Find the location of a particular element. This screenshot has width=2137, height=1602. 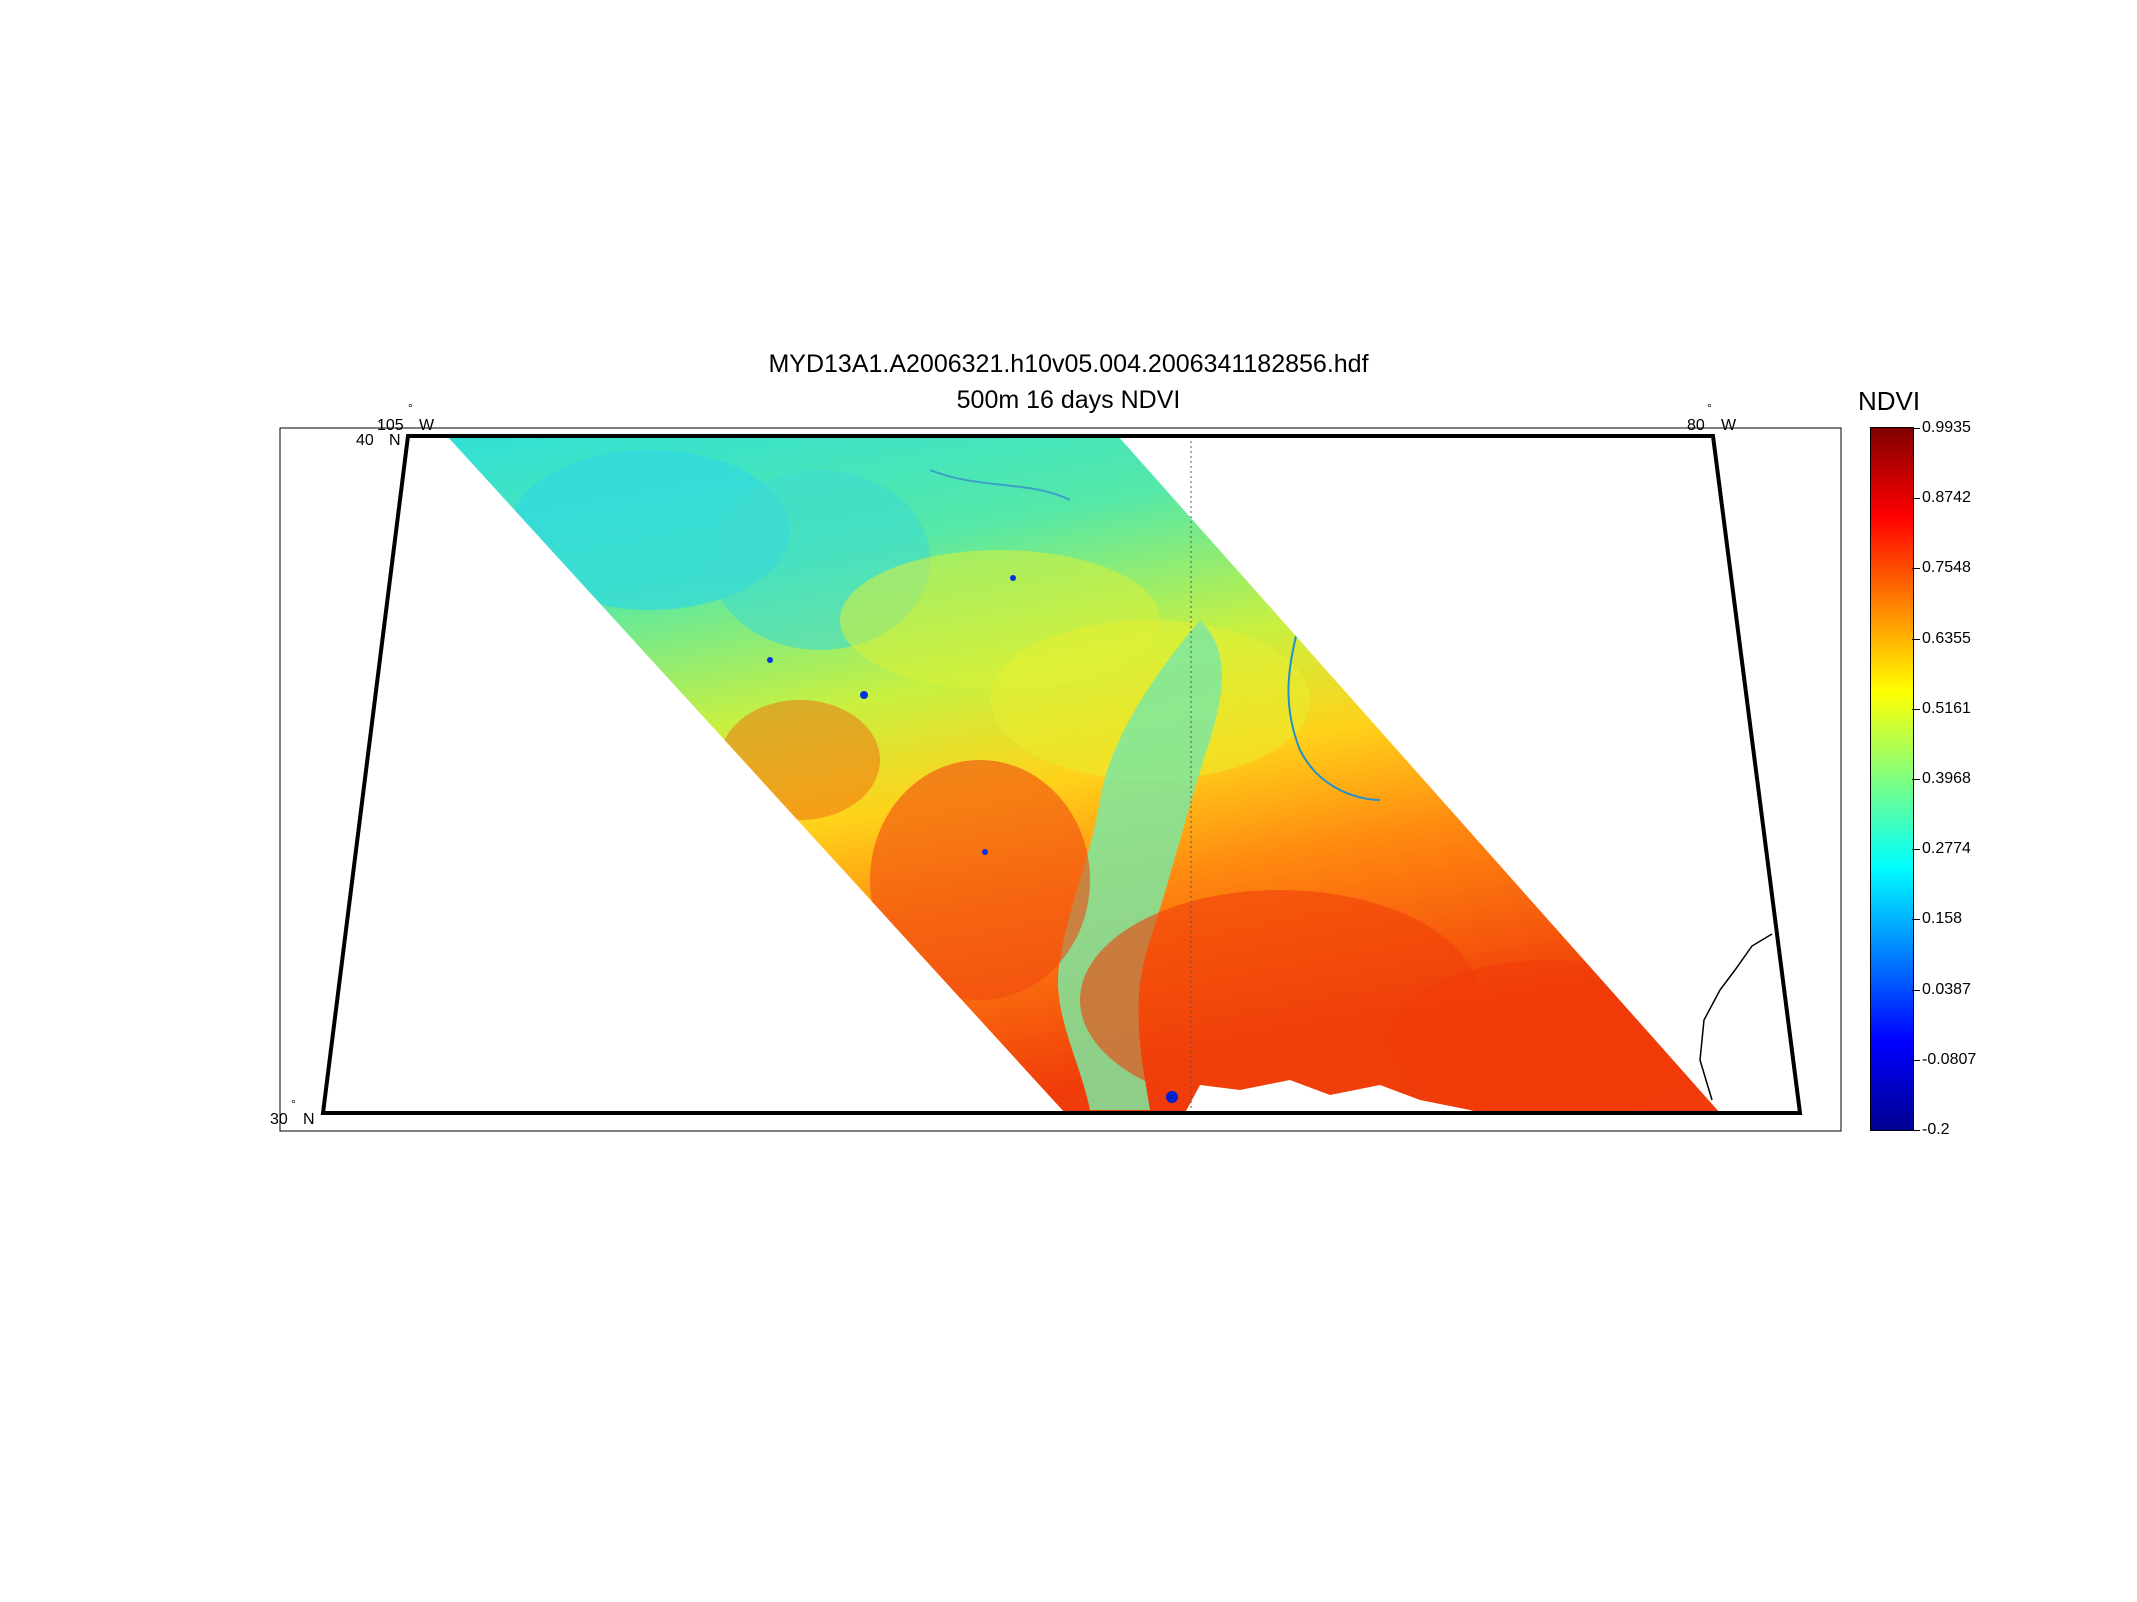

lat-label-30n-deg: 30 is located at coordinates (279, 1119).